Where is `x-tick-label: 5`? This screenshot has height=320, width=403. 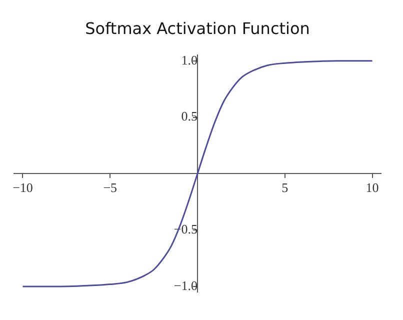 x-tick-label: 5 is located at coordinates (285, 187).